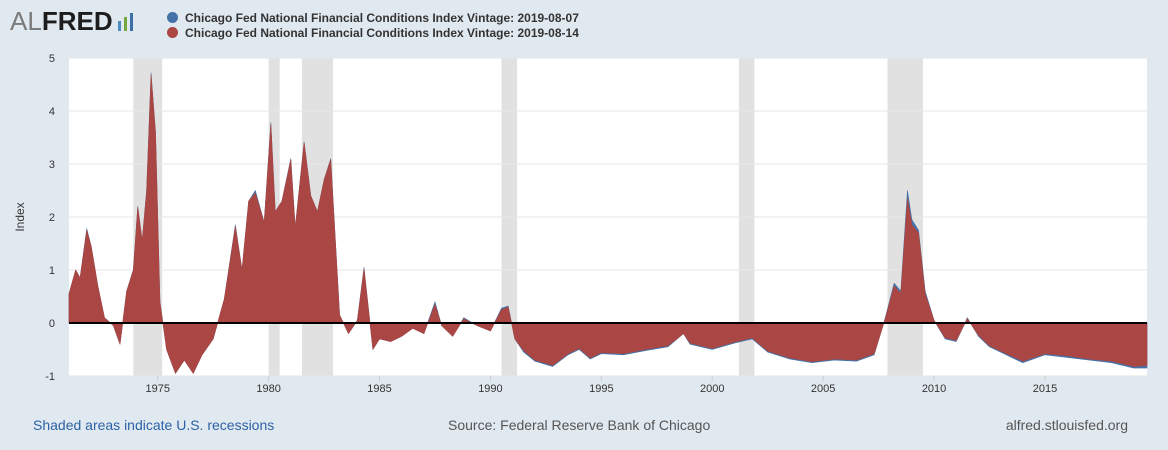  Describe the element at coordinates (52, 324) in the screenshot. I see `y-tick-label: 0` at that location.